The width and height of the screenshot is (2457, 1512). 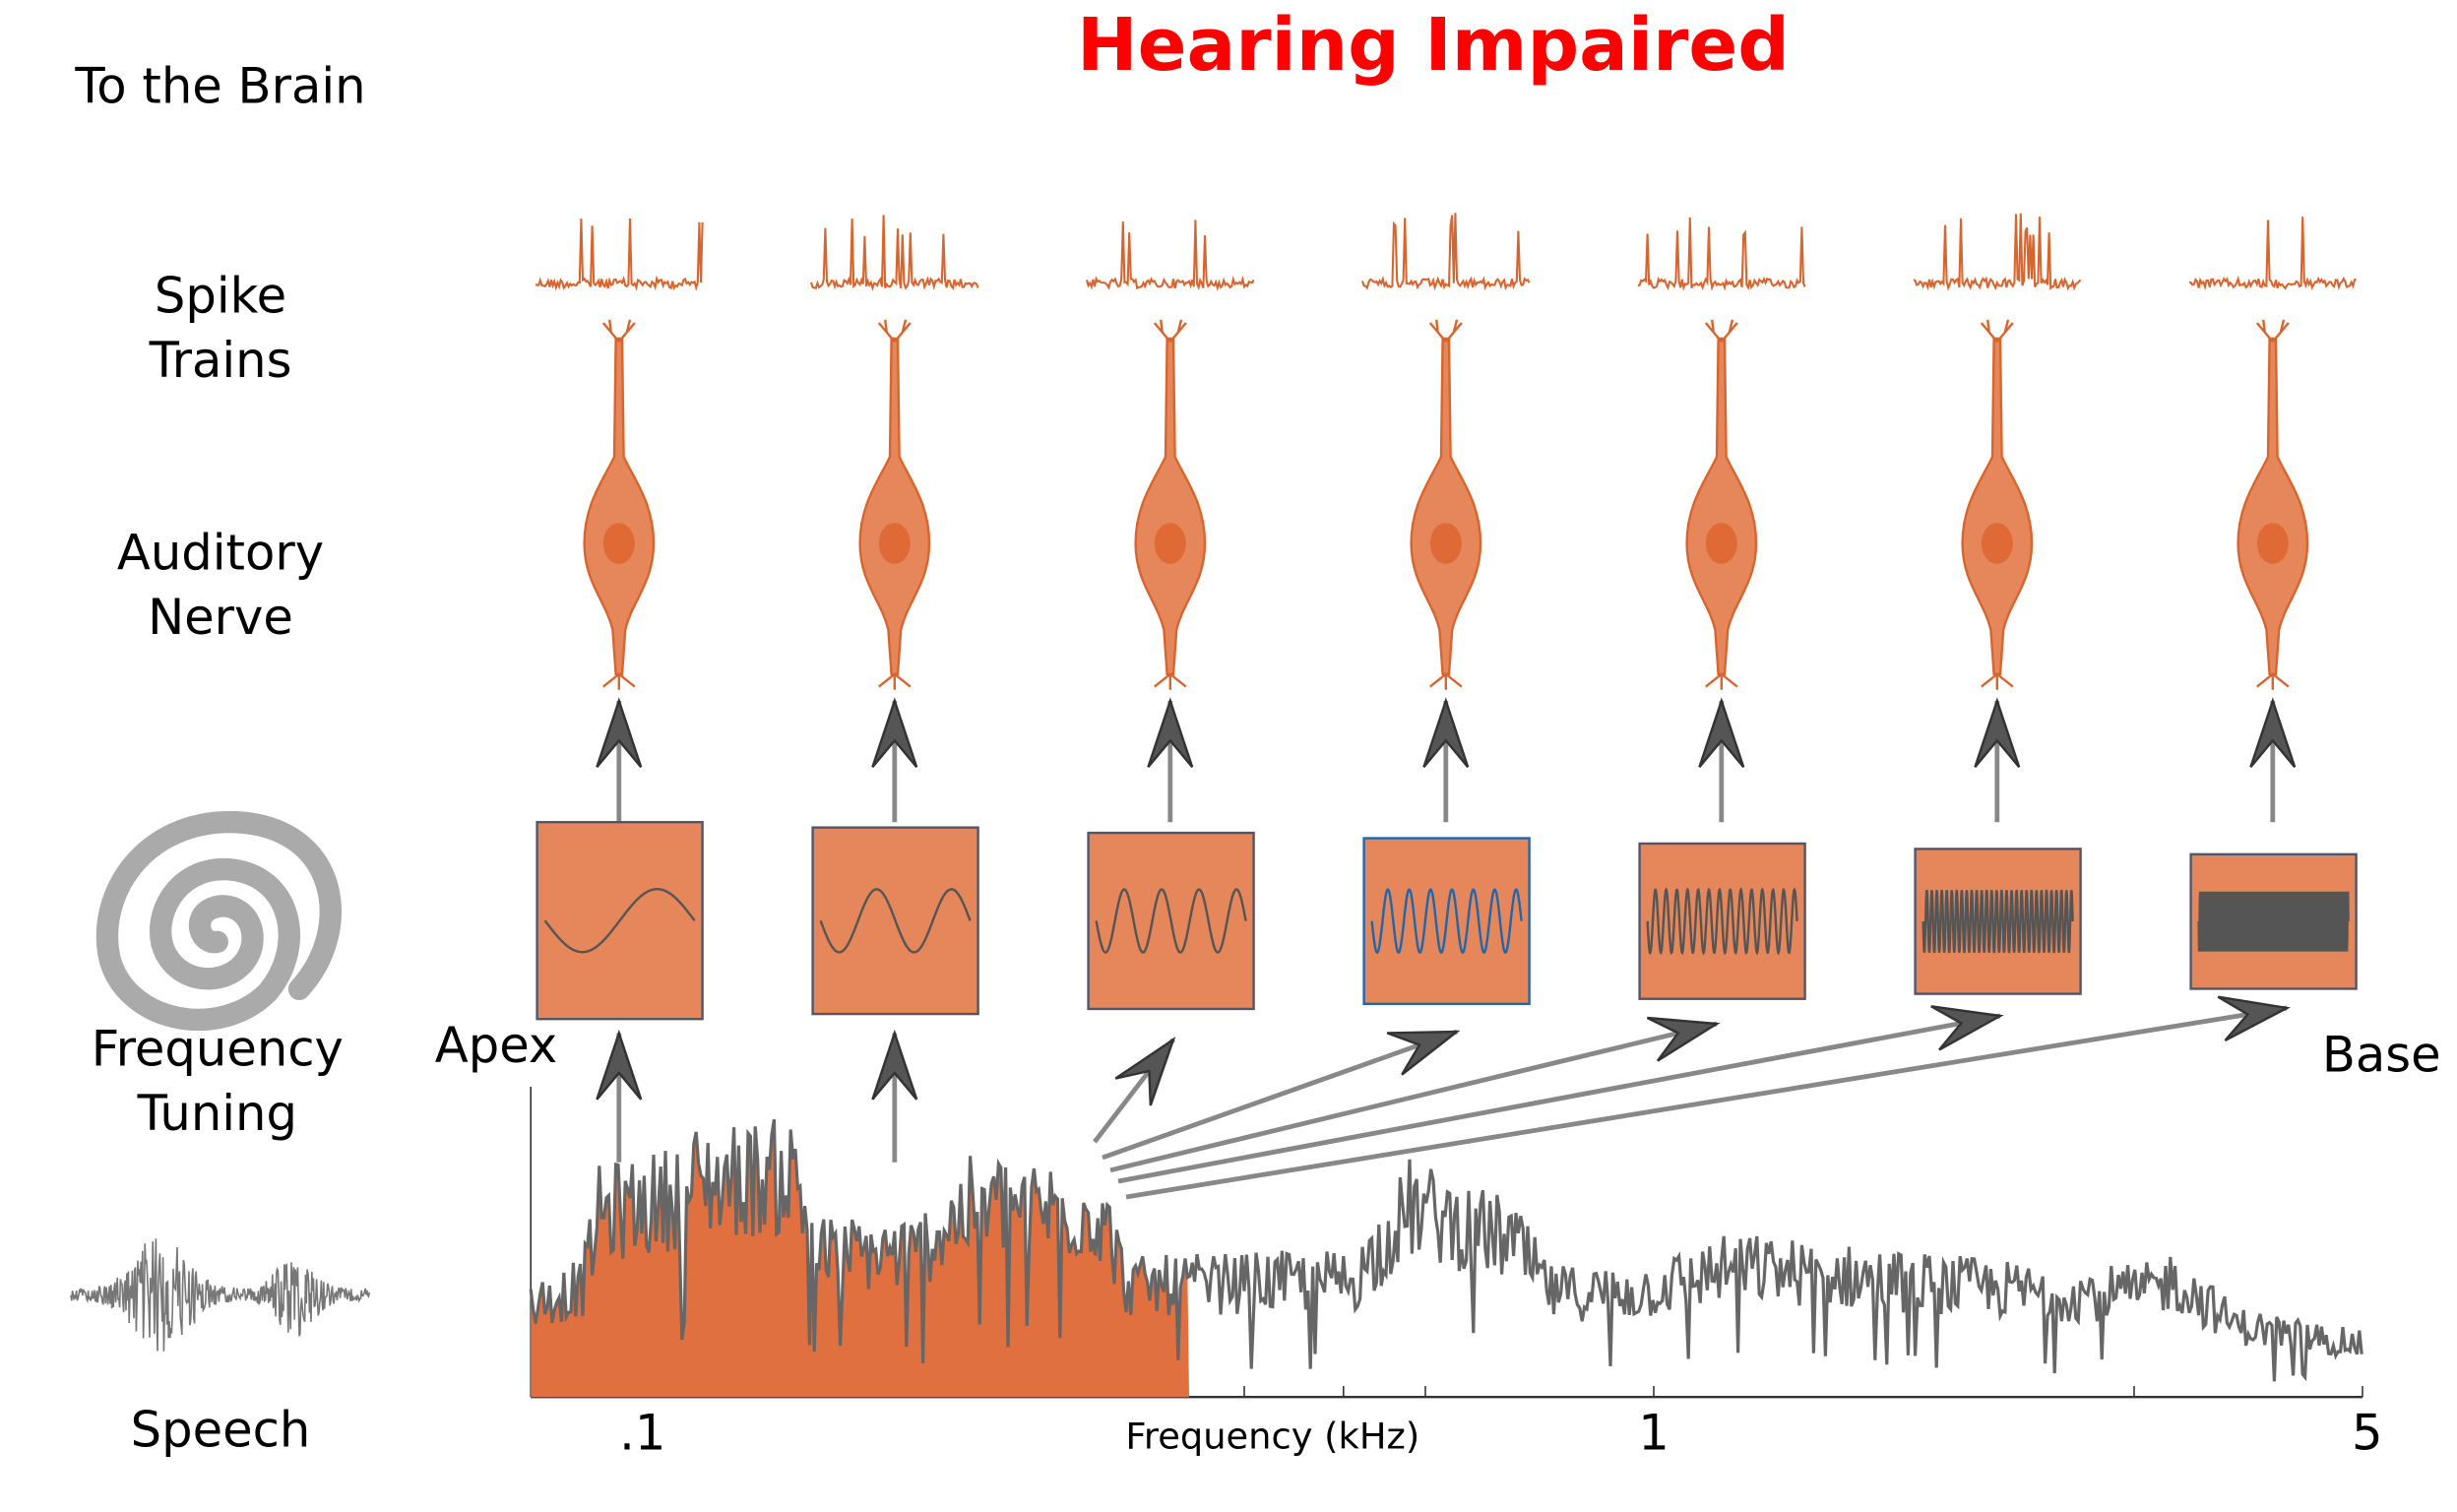 I want to click on row-label: Nerve, so click(x=220, y=617).